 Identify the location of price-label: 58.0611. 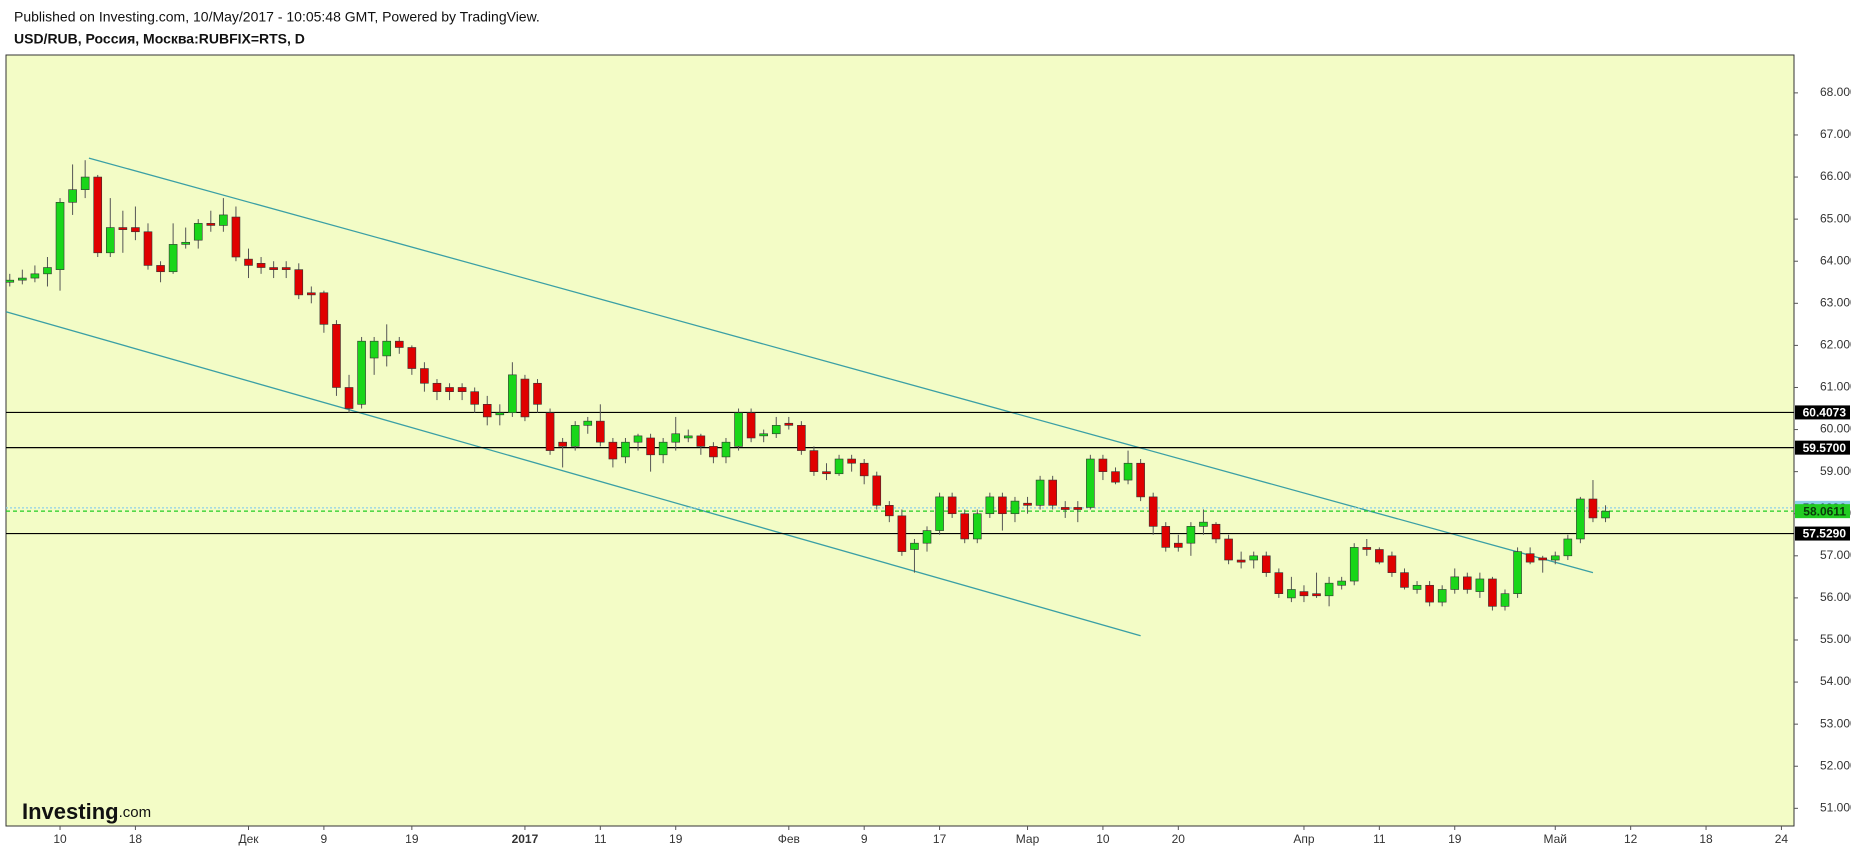
(1824, 511).